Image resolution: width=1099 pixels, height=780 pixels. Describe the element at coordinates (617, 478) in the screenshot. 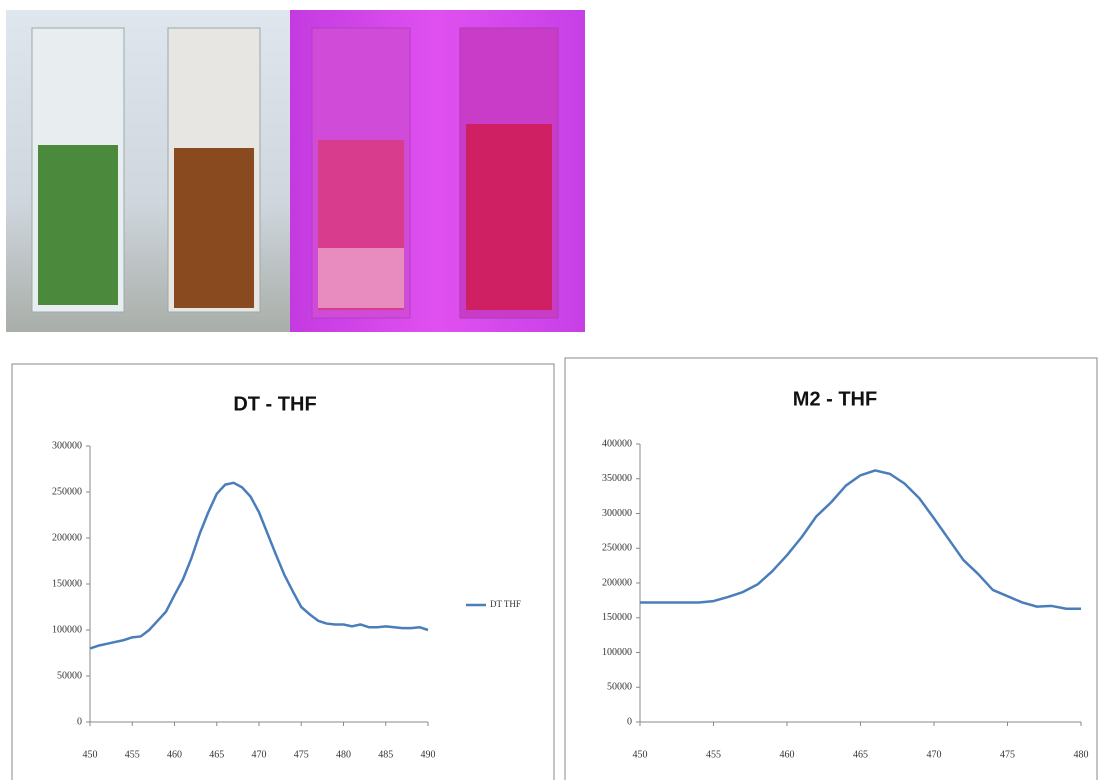

I see `y-tick-label: 350000` at that location.